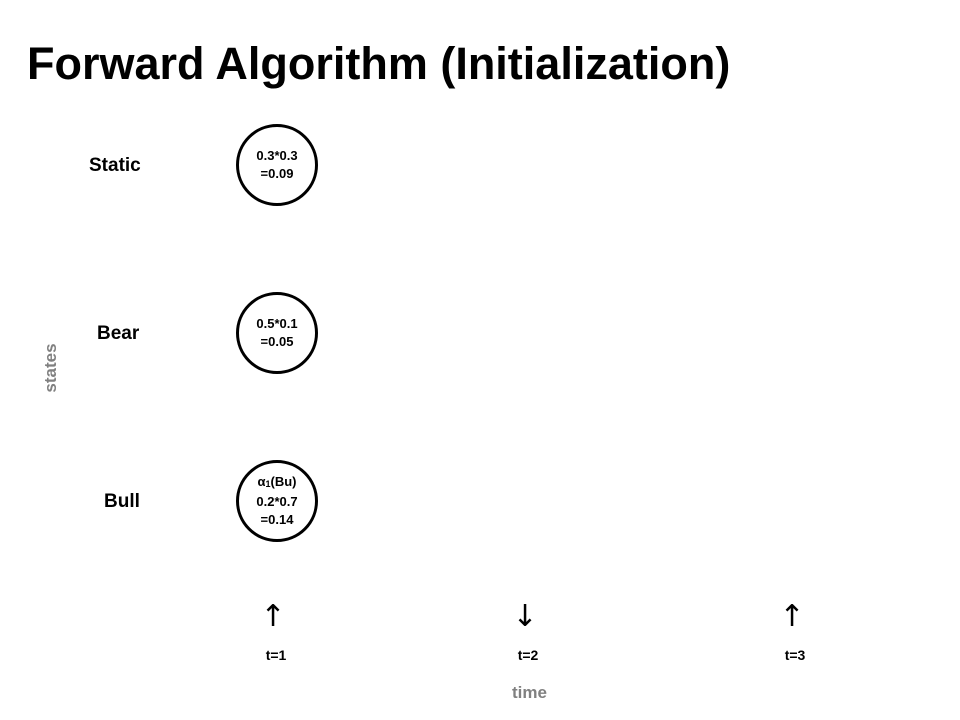  Describe the element at coordinates (276, 655) in the screenshot. I see `time-label-t1: t=1` at that location.